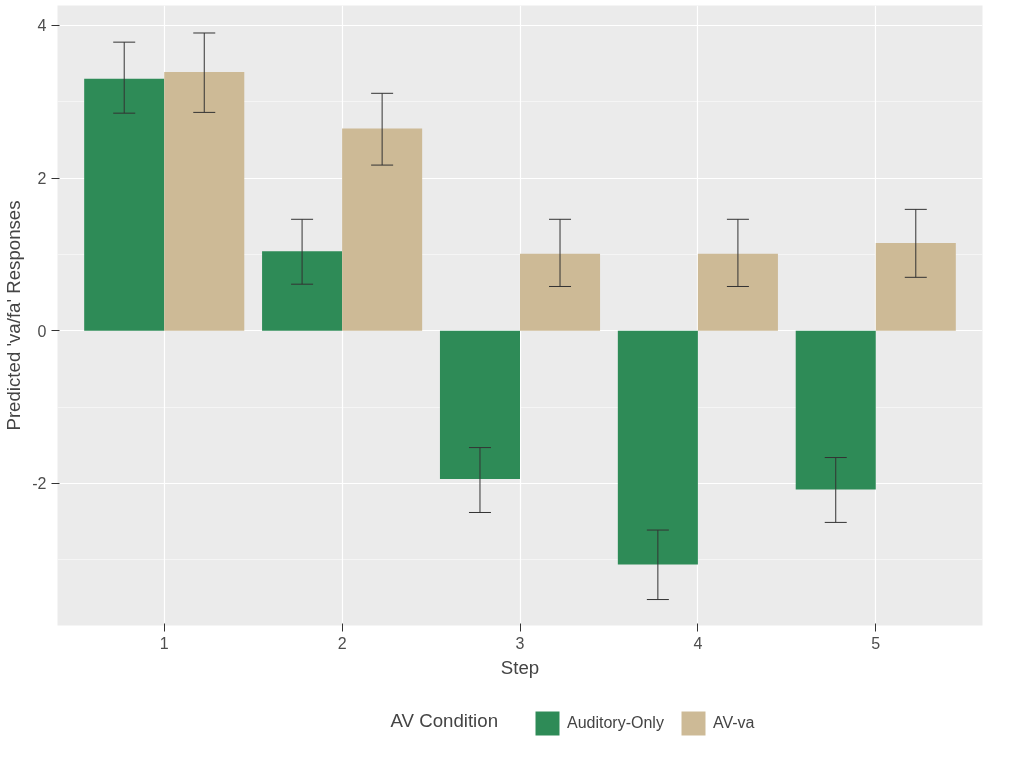  I want to click on x-tick-label: 1, so click(164, 643).